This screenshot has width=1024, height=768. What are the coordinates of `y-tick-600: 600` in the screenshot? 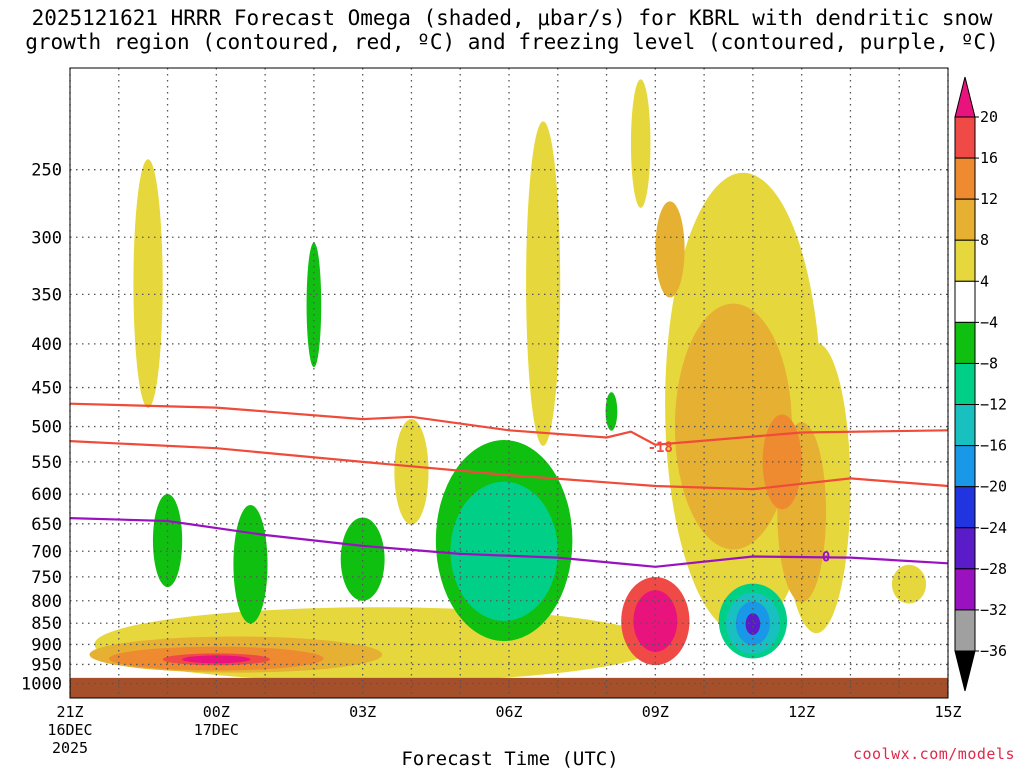 It's located at (46, 495).